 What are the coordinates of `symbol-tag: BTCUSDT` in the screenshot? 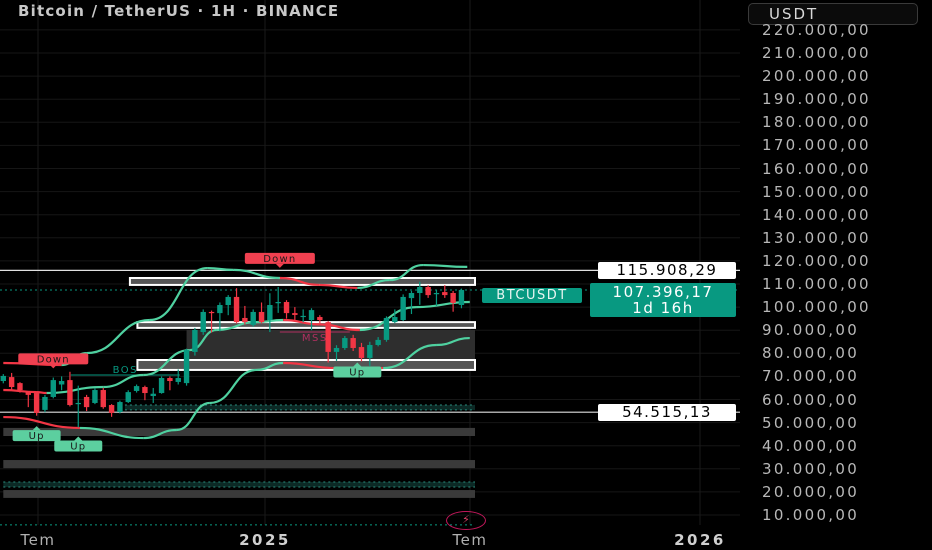 It's located at (532, 295).